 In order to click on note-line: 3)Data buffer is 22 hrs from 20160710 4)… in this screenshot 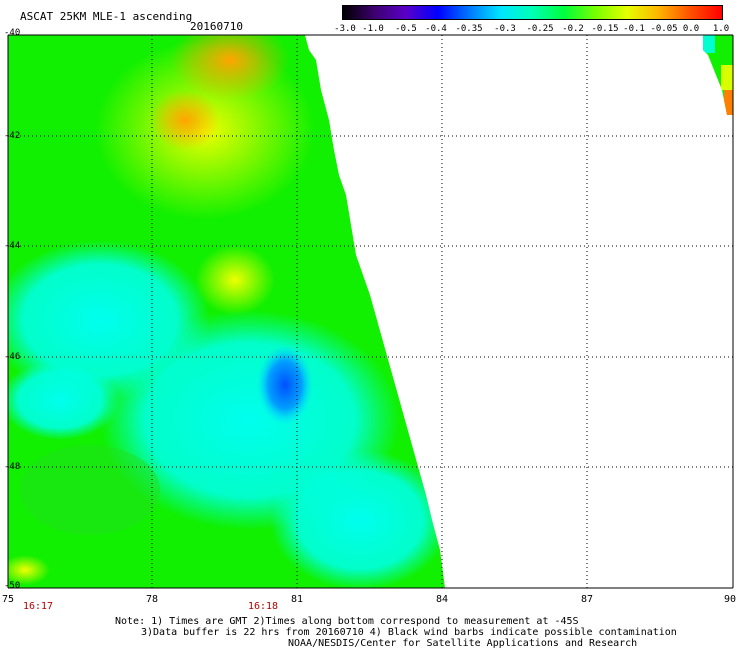, I will do `click(409, 632)`.